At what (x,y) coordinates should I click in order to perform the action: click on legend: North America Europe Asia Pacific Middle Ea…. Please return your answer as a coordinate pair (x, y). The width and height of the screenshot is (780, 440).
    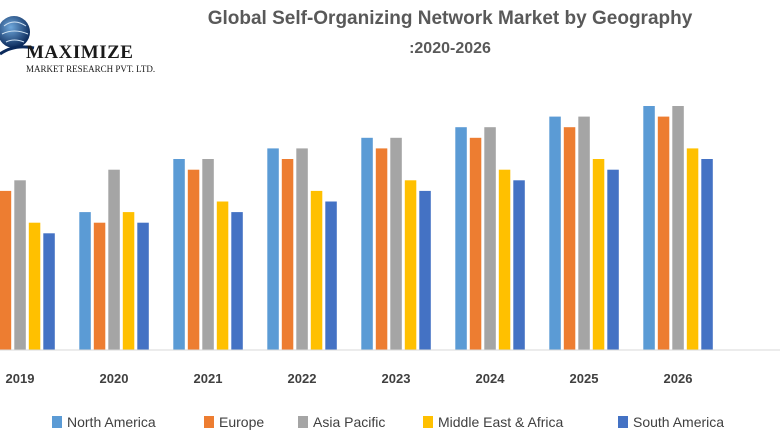
    Looking at the image, I should click on (388, 422).